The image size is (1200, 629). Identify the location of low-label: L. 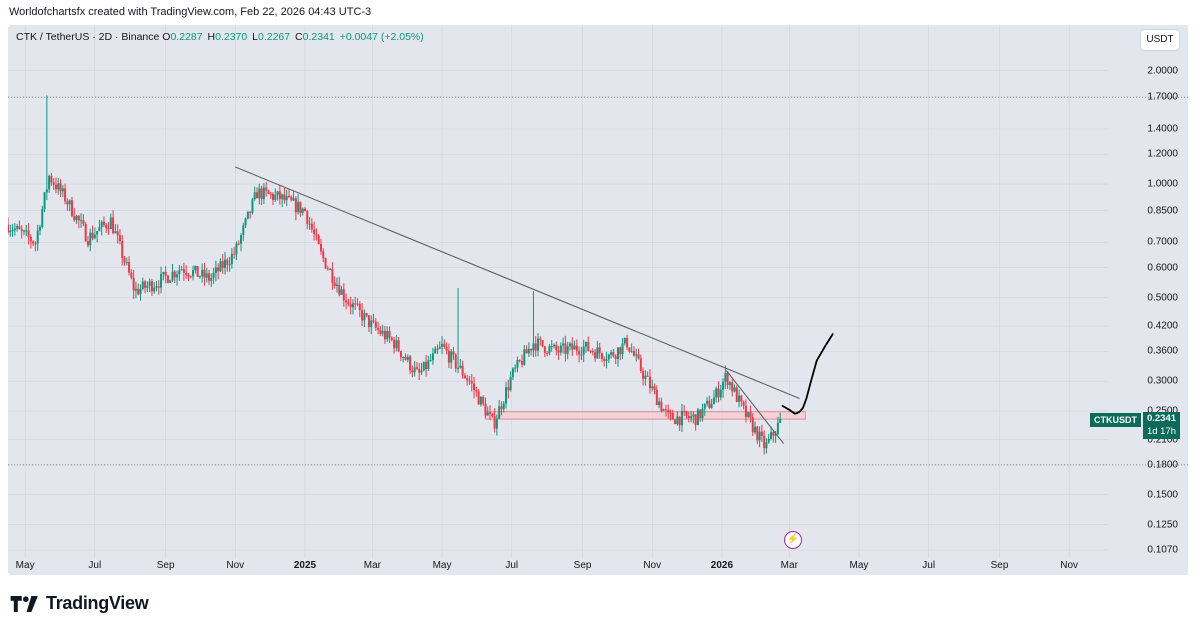
(255, 37).